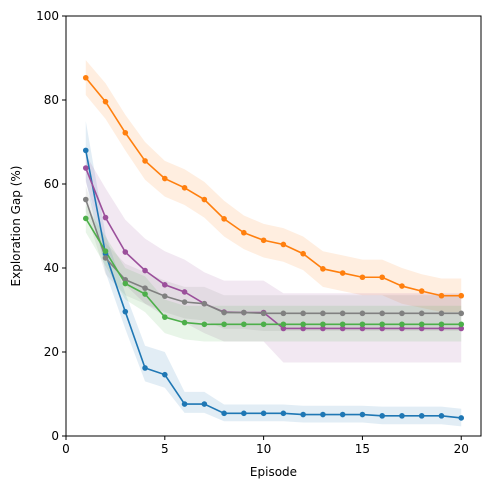 The height and width of the screenshot is (490, 490). I want to click on x-tick-label: 15, so click(362, 449).